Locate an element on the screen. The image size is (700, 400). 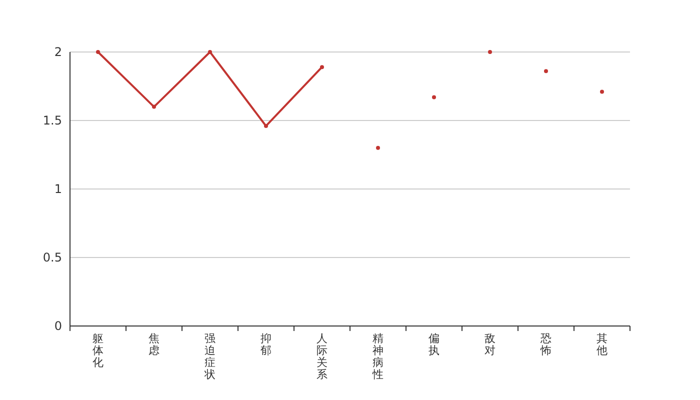
x-tick-label: 恐怖 is located at coordinates (546, 344).